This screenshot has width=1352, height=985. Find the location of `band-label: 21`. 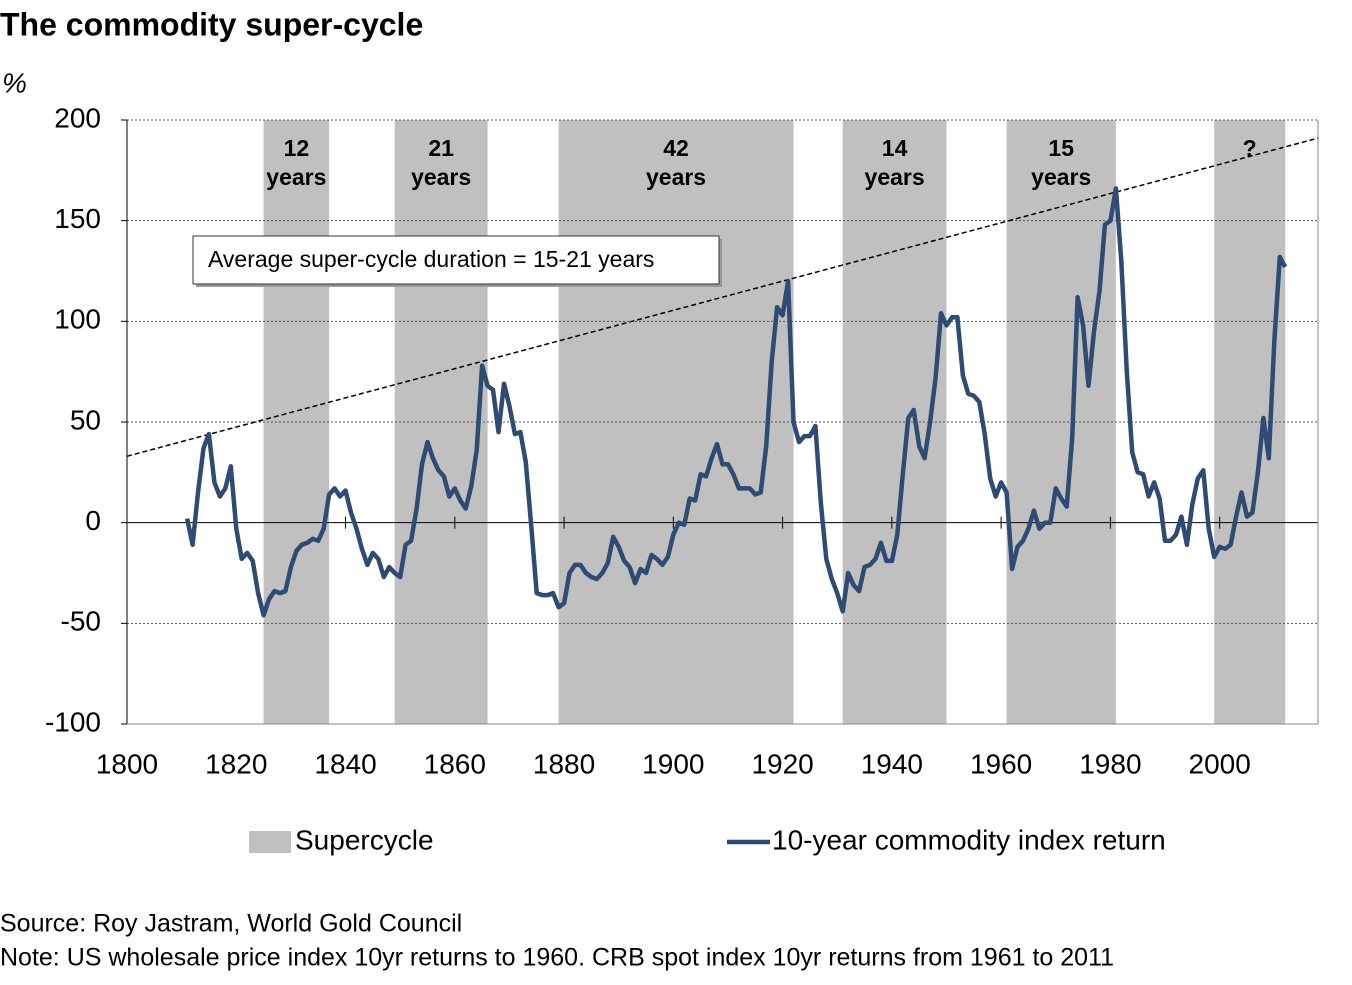

band-label: 21 is located at coordinates (441, 148).